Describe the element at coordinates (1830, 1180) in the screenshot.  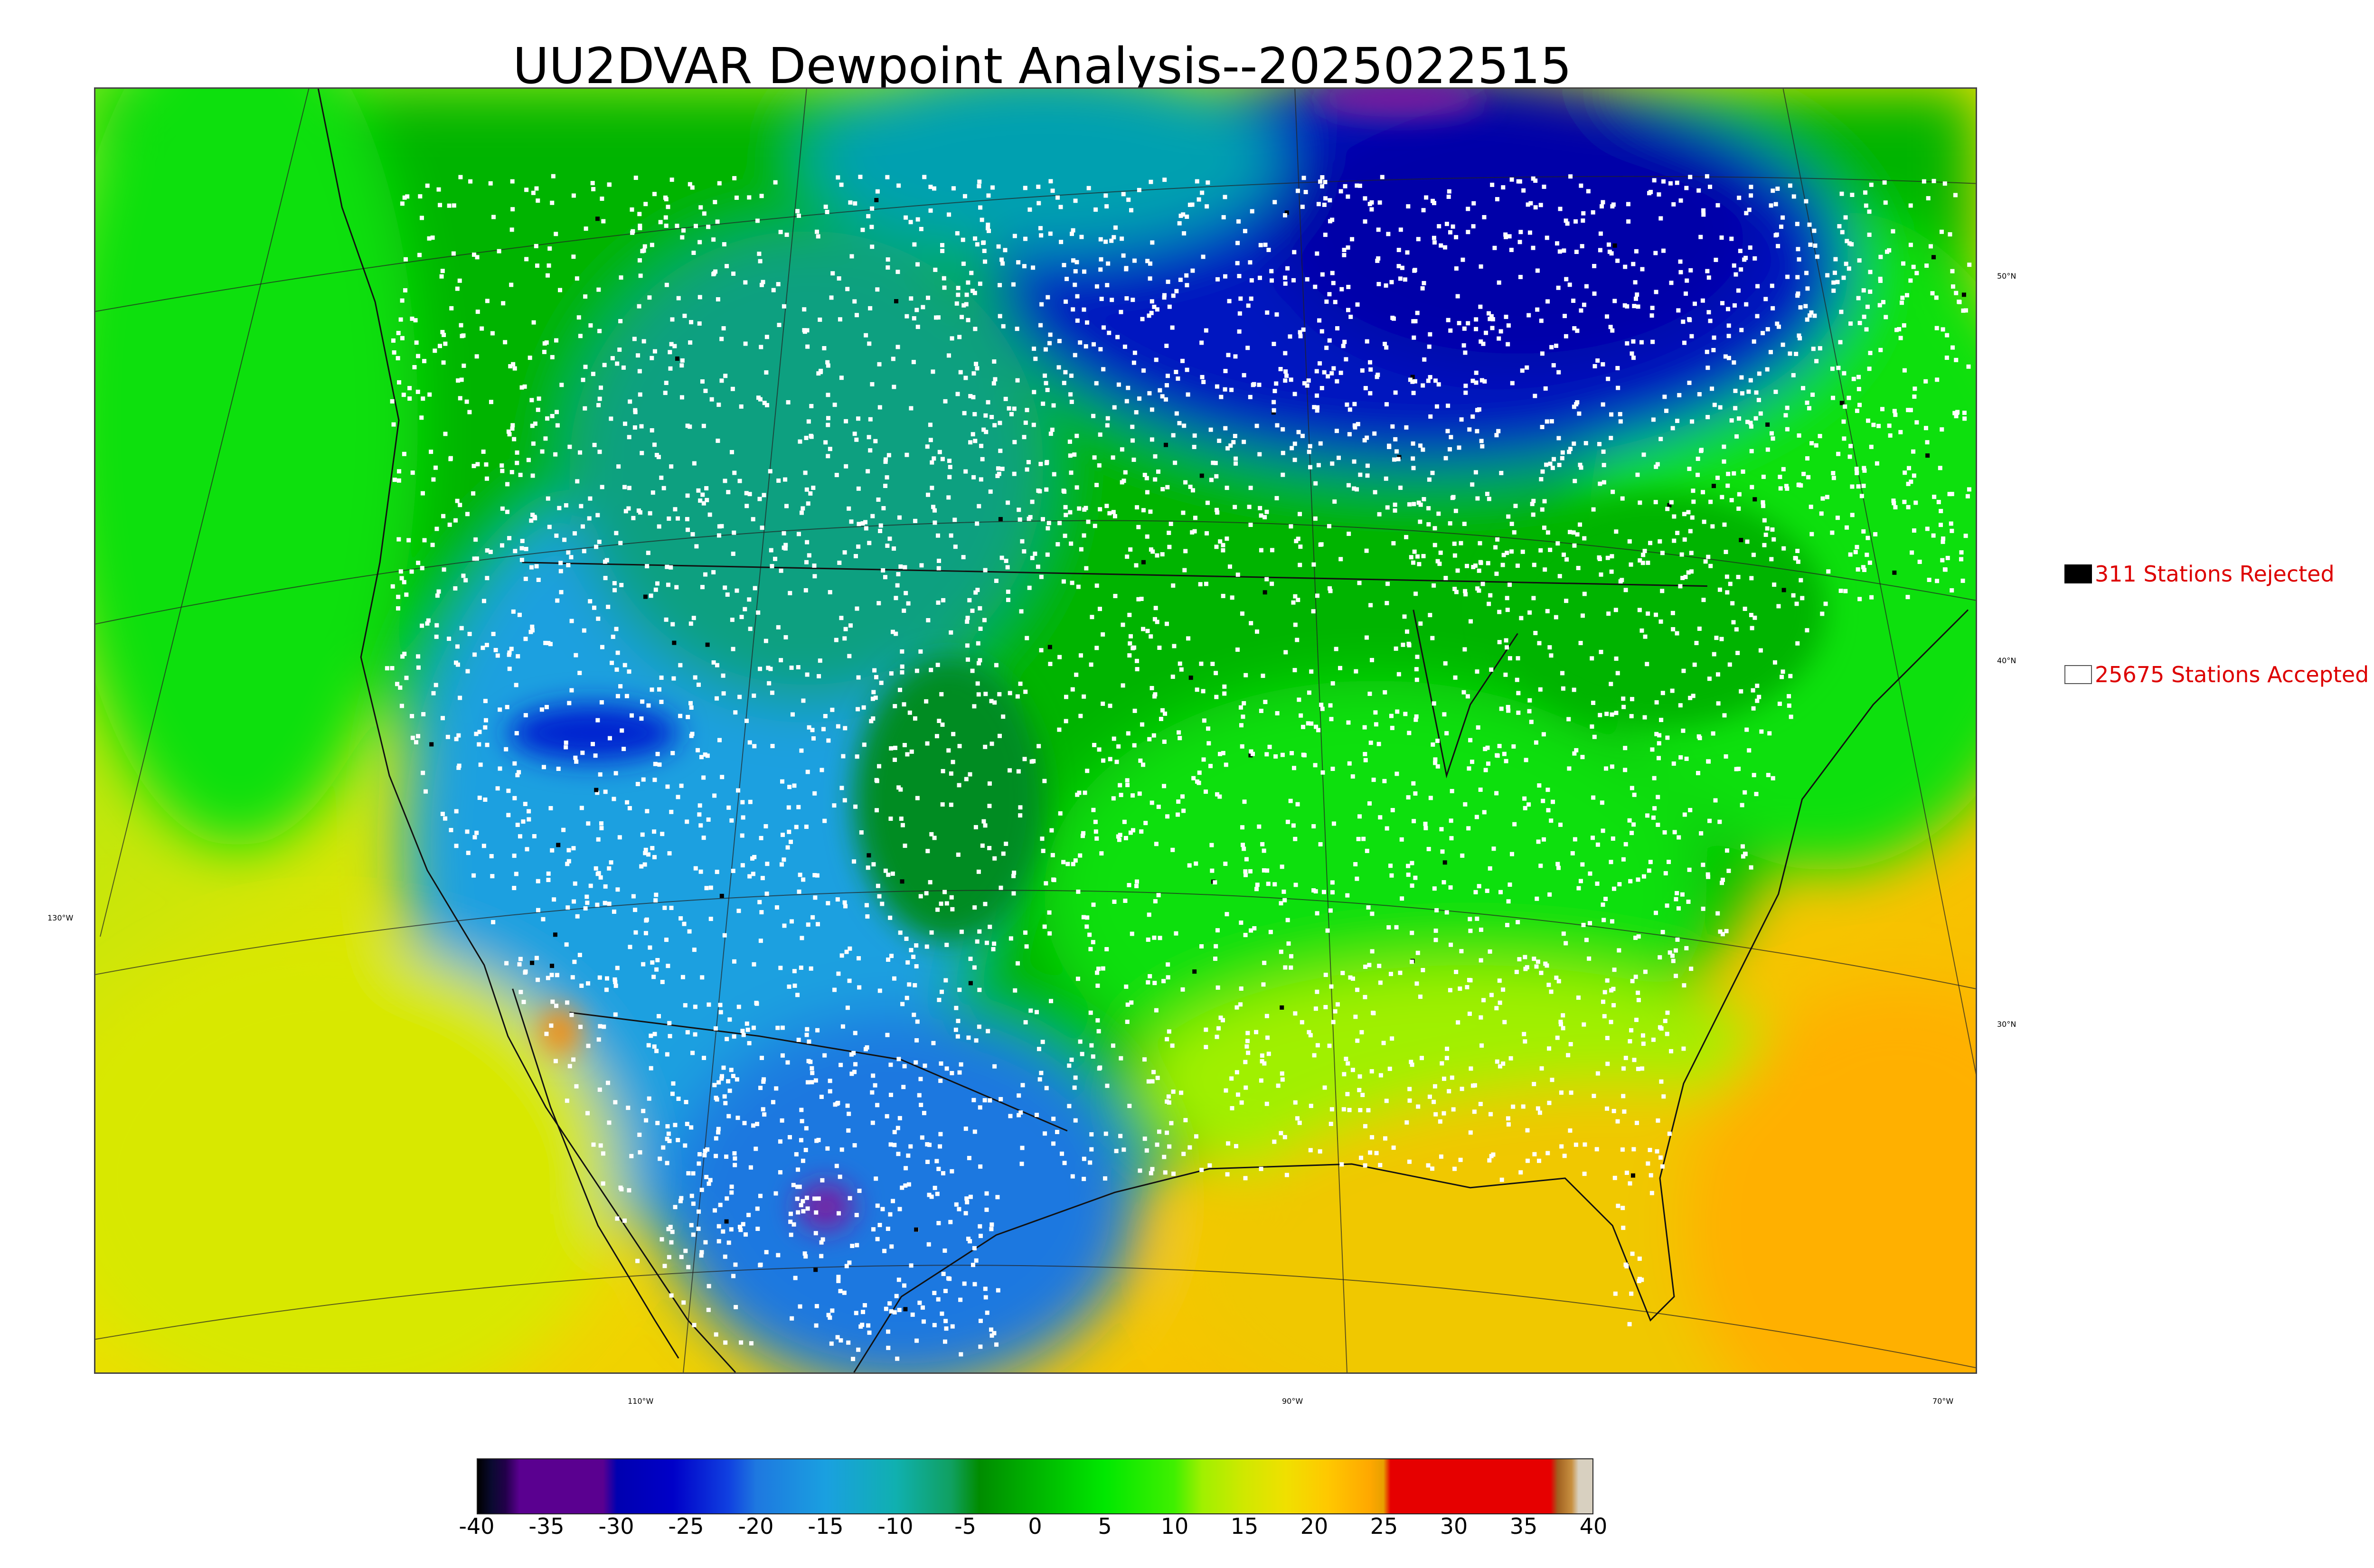
I see `atlantic-warm-region` at that location.